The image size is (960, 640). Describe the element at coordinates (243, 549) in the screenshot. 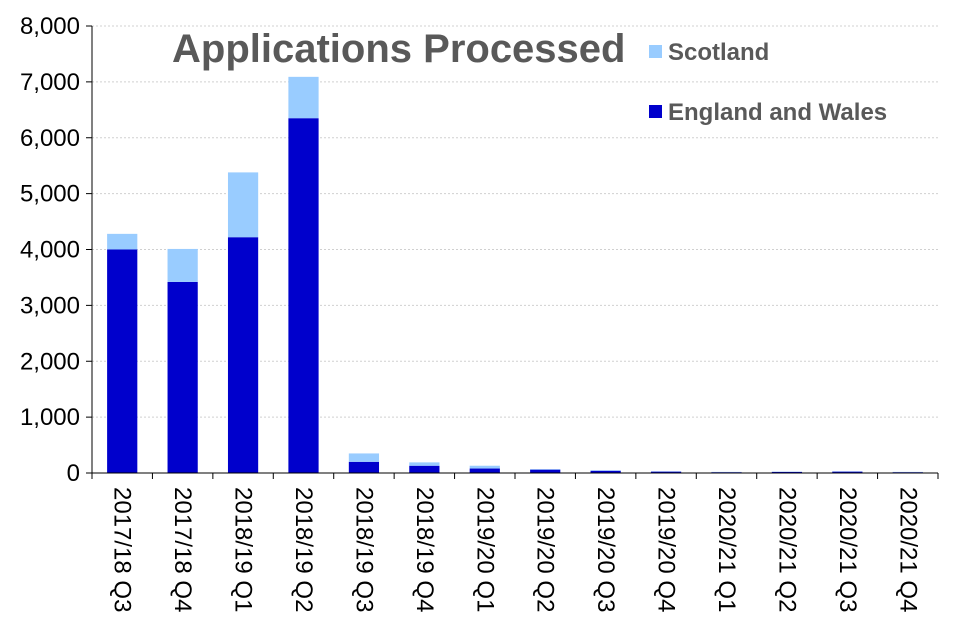

I see `x-tick-label: 2018/19 Q1` at that location.